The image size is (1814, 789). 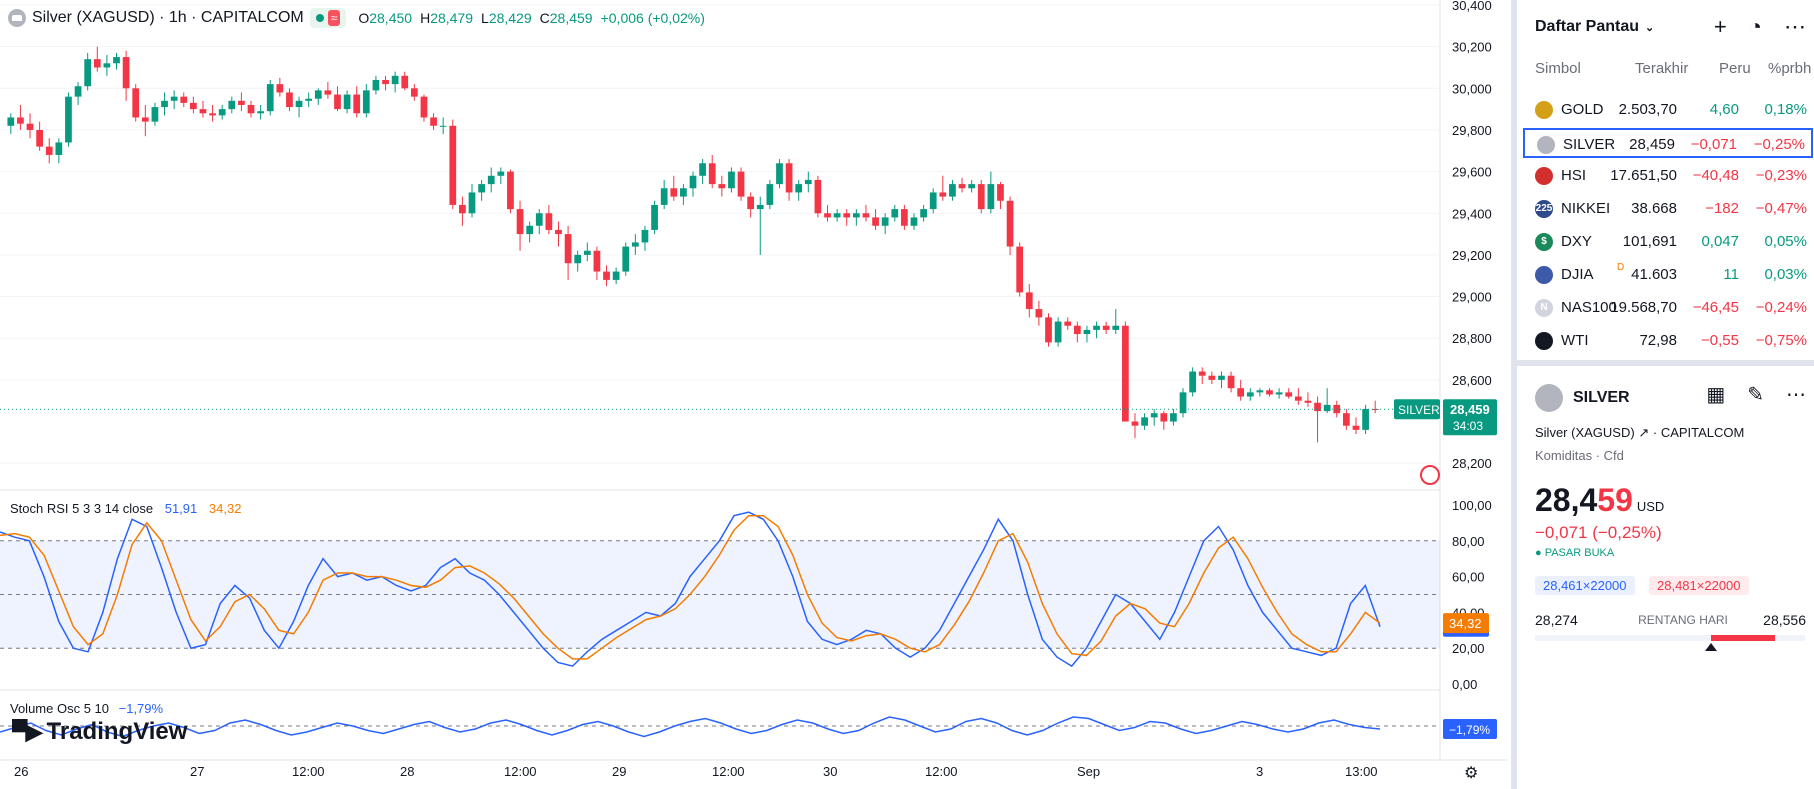 What do you see at coordinates (1668, 275) in the screenshot?
I see `watchlist-row: DJIA D 41.603 11 0,03%` at bounding box center [1668, 275].